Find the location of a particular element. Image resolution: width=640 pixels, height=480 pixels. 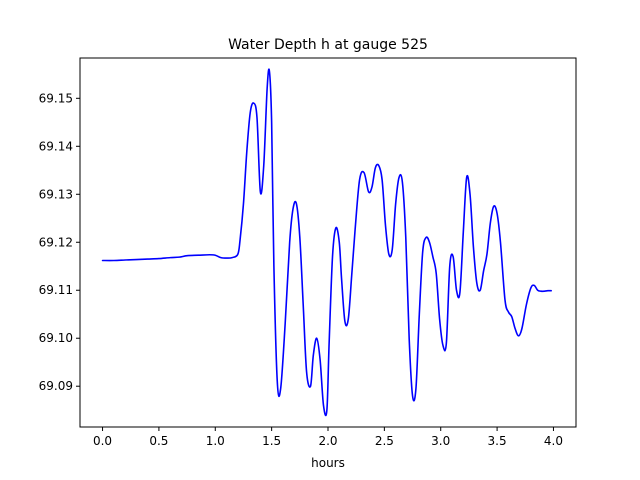

y-tick-label: 69.15 is located at coordinates (56, 98).